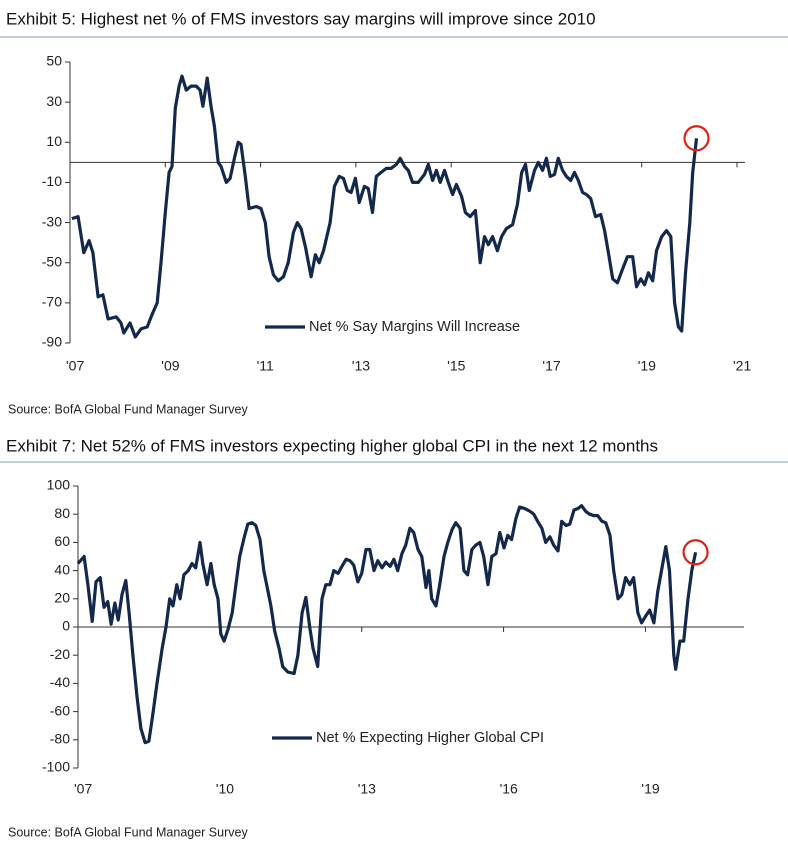 The width and height of the screenshot is (788, 855). I want to click on y-tick-label: 0, so click(66, 626).